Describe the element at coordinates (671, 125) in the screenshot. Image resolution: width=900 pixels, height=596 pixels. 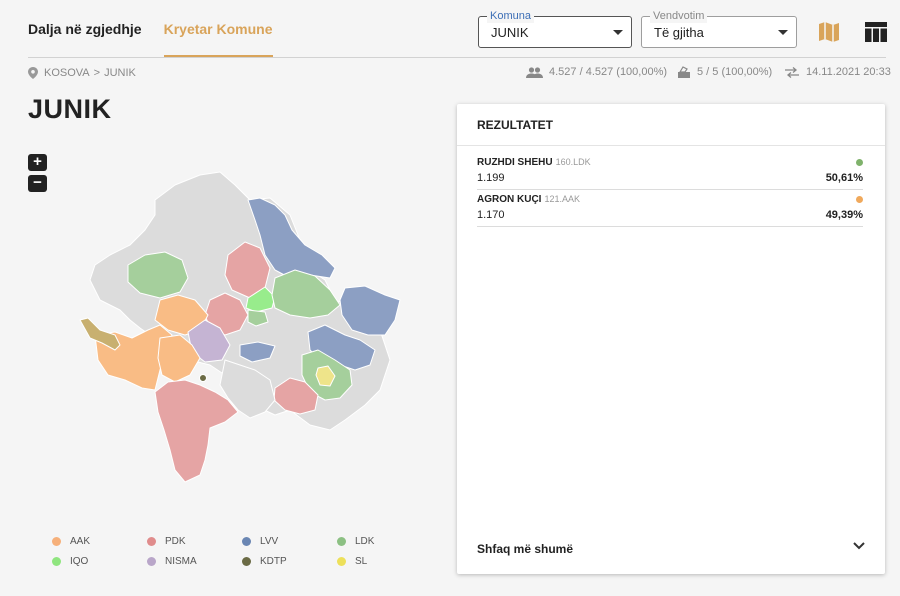
I see `results-title: REZULTATET` at that location.